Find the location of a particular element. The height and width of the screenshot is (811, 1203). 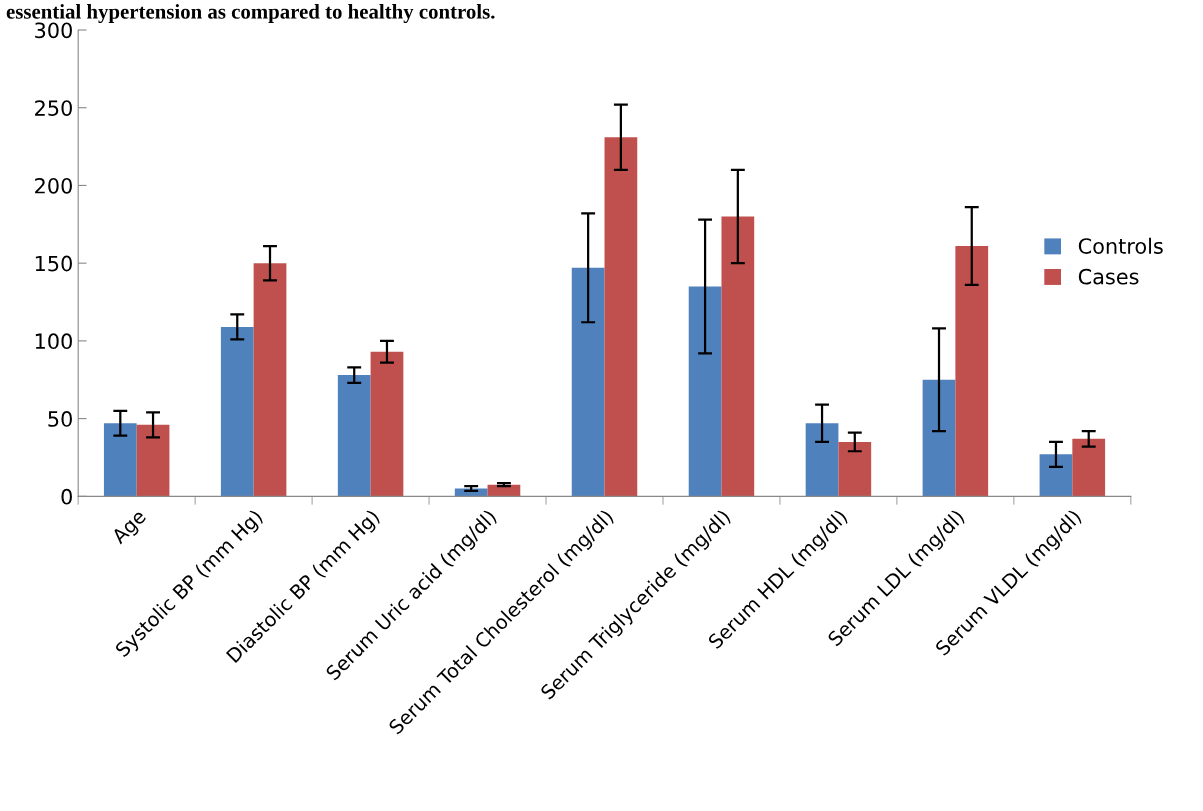

y-tick-label: 200 is located at coordinates (53, 185).